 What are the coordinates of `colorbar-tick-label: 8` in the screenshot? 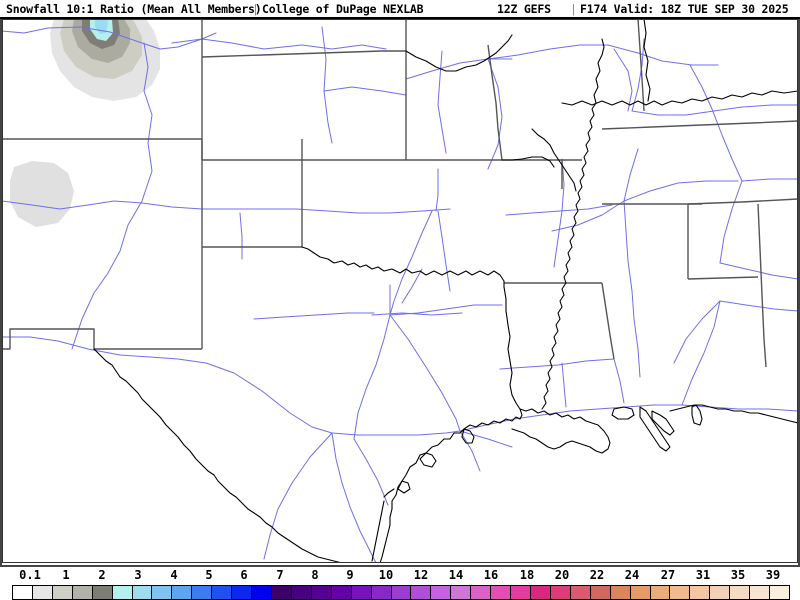 It's located at (315, 575).